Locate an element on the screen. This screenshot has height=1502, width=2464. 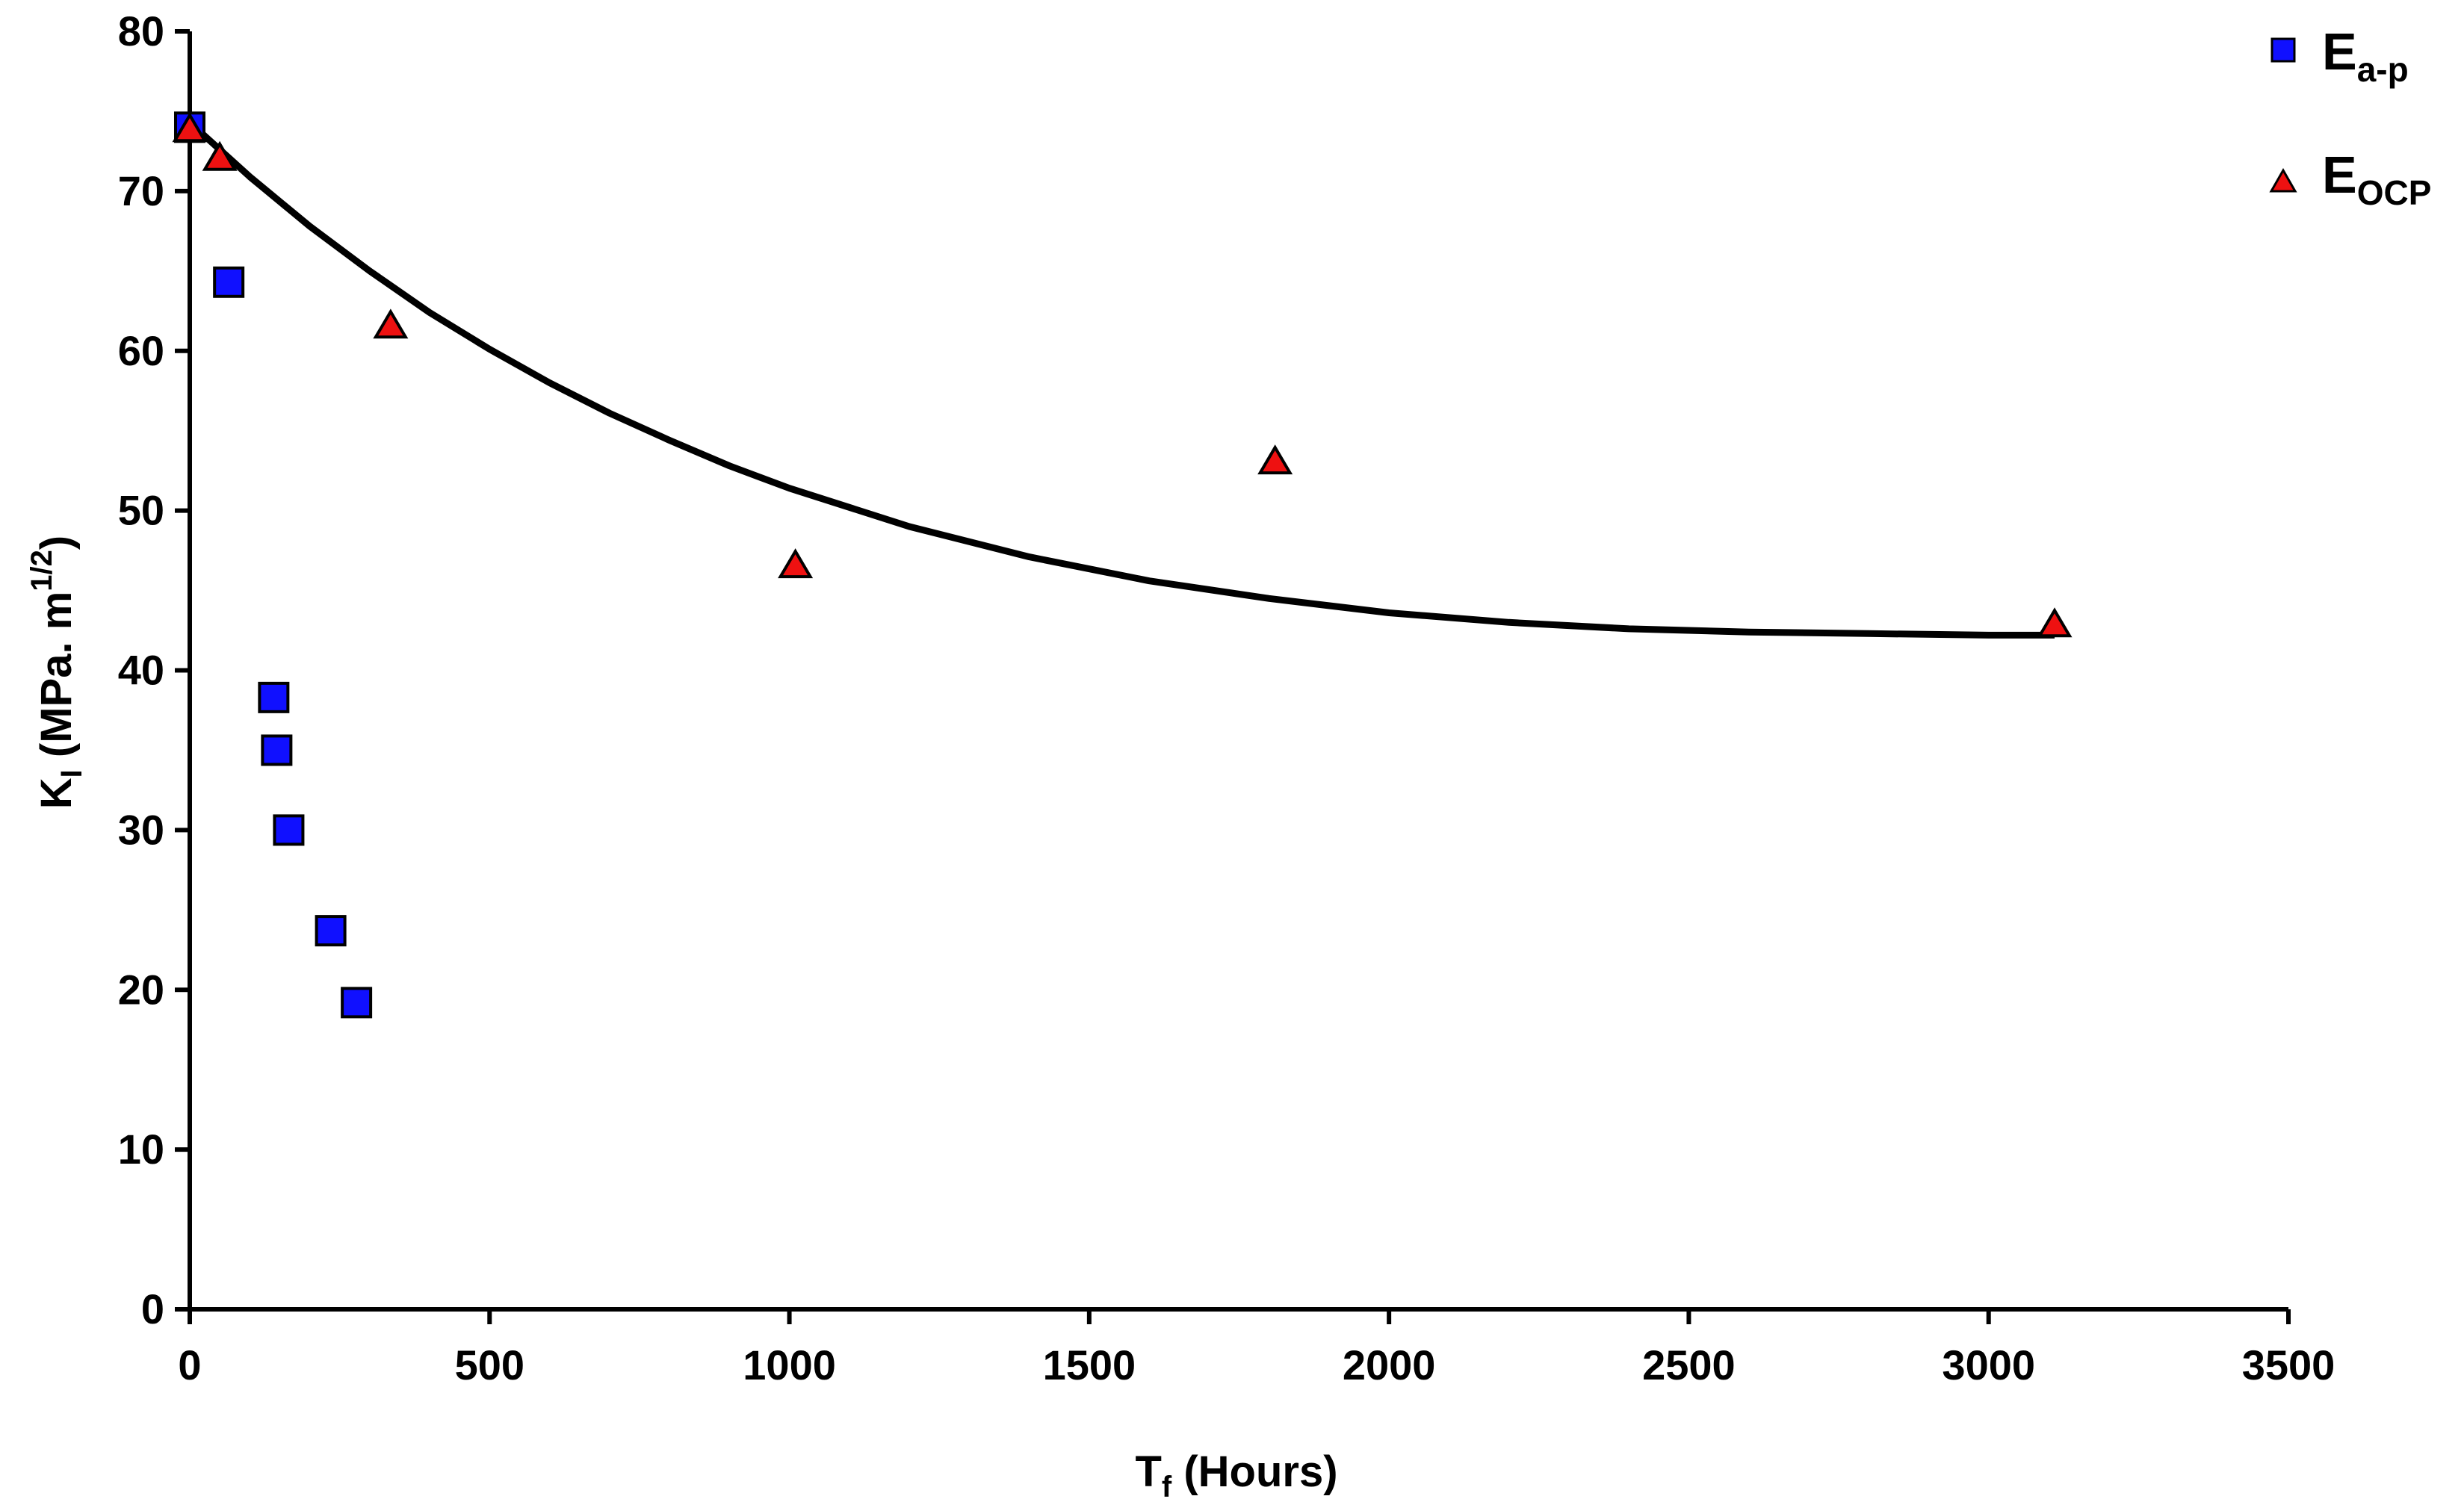
x-axis-title: Tf (Hours) is located at coordinates (1236, 1474).